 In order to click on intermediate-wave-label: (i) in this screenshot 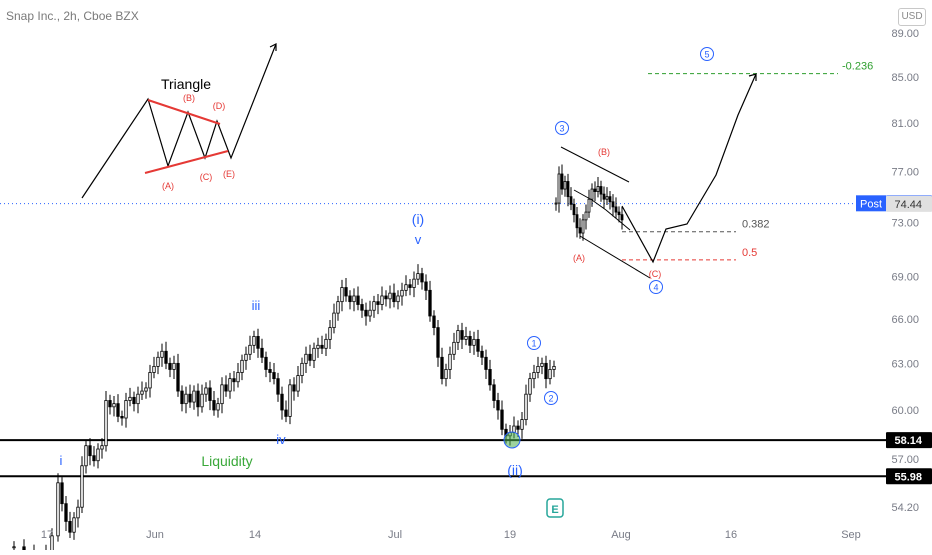, I will do `click(418, 219)`.